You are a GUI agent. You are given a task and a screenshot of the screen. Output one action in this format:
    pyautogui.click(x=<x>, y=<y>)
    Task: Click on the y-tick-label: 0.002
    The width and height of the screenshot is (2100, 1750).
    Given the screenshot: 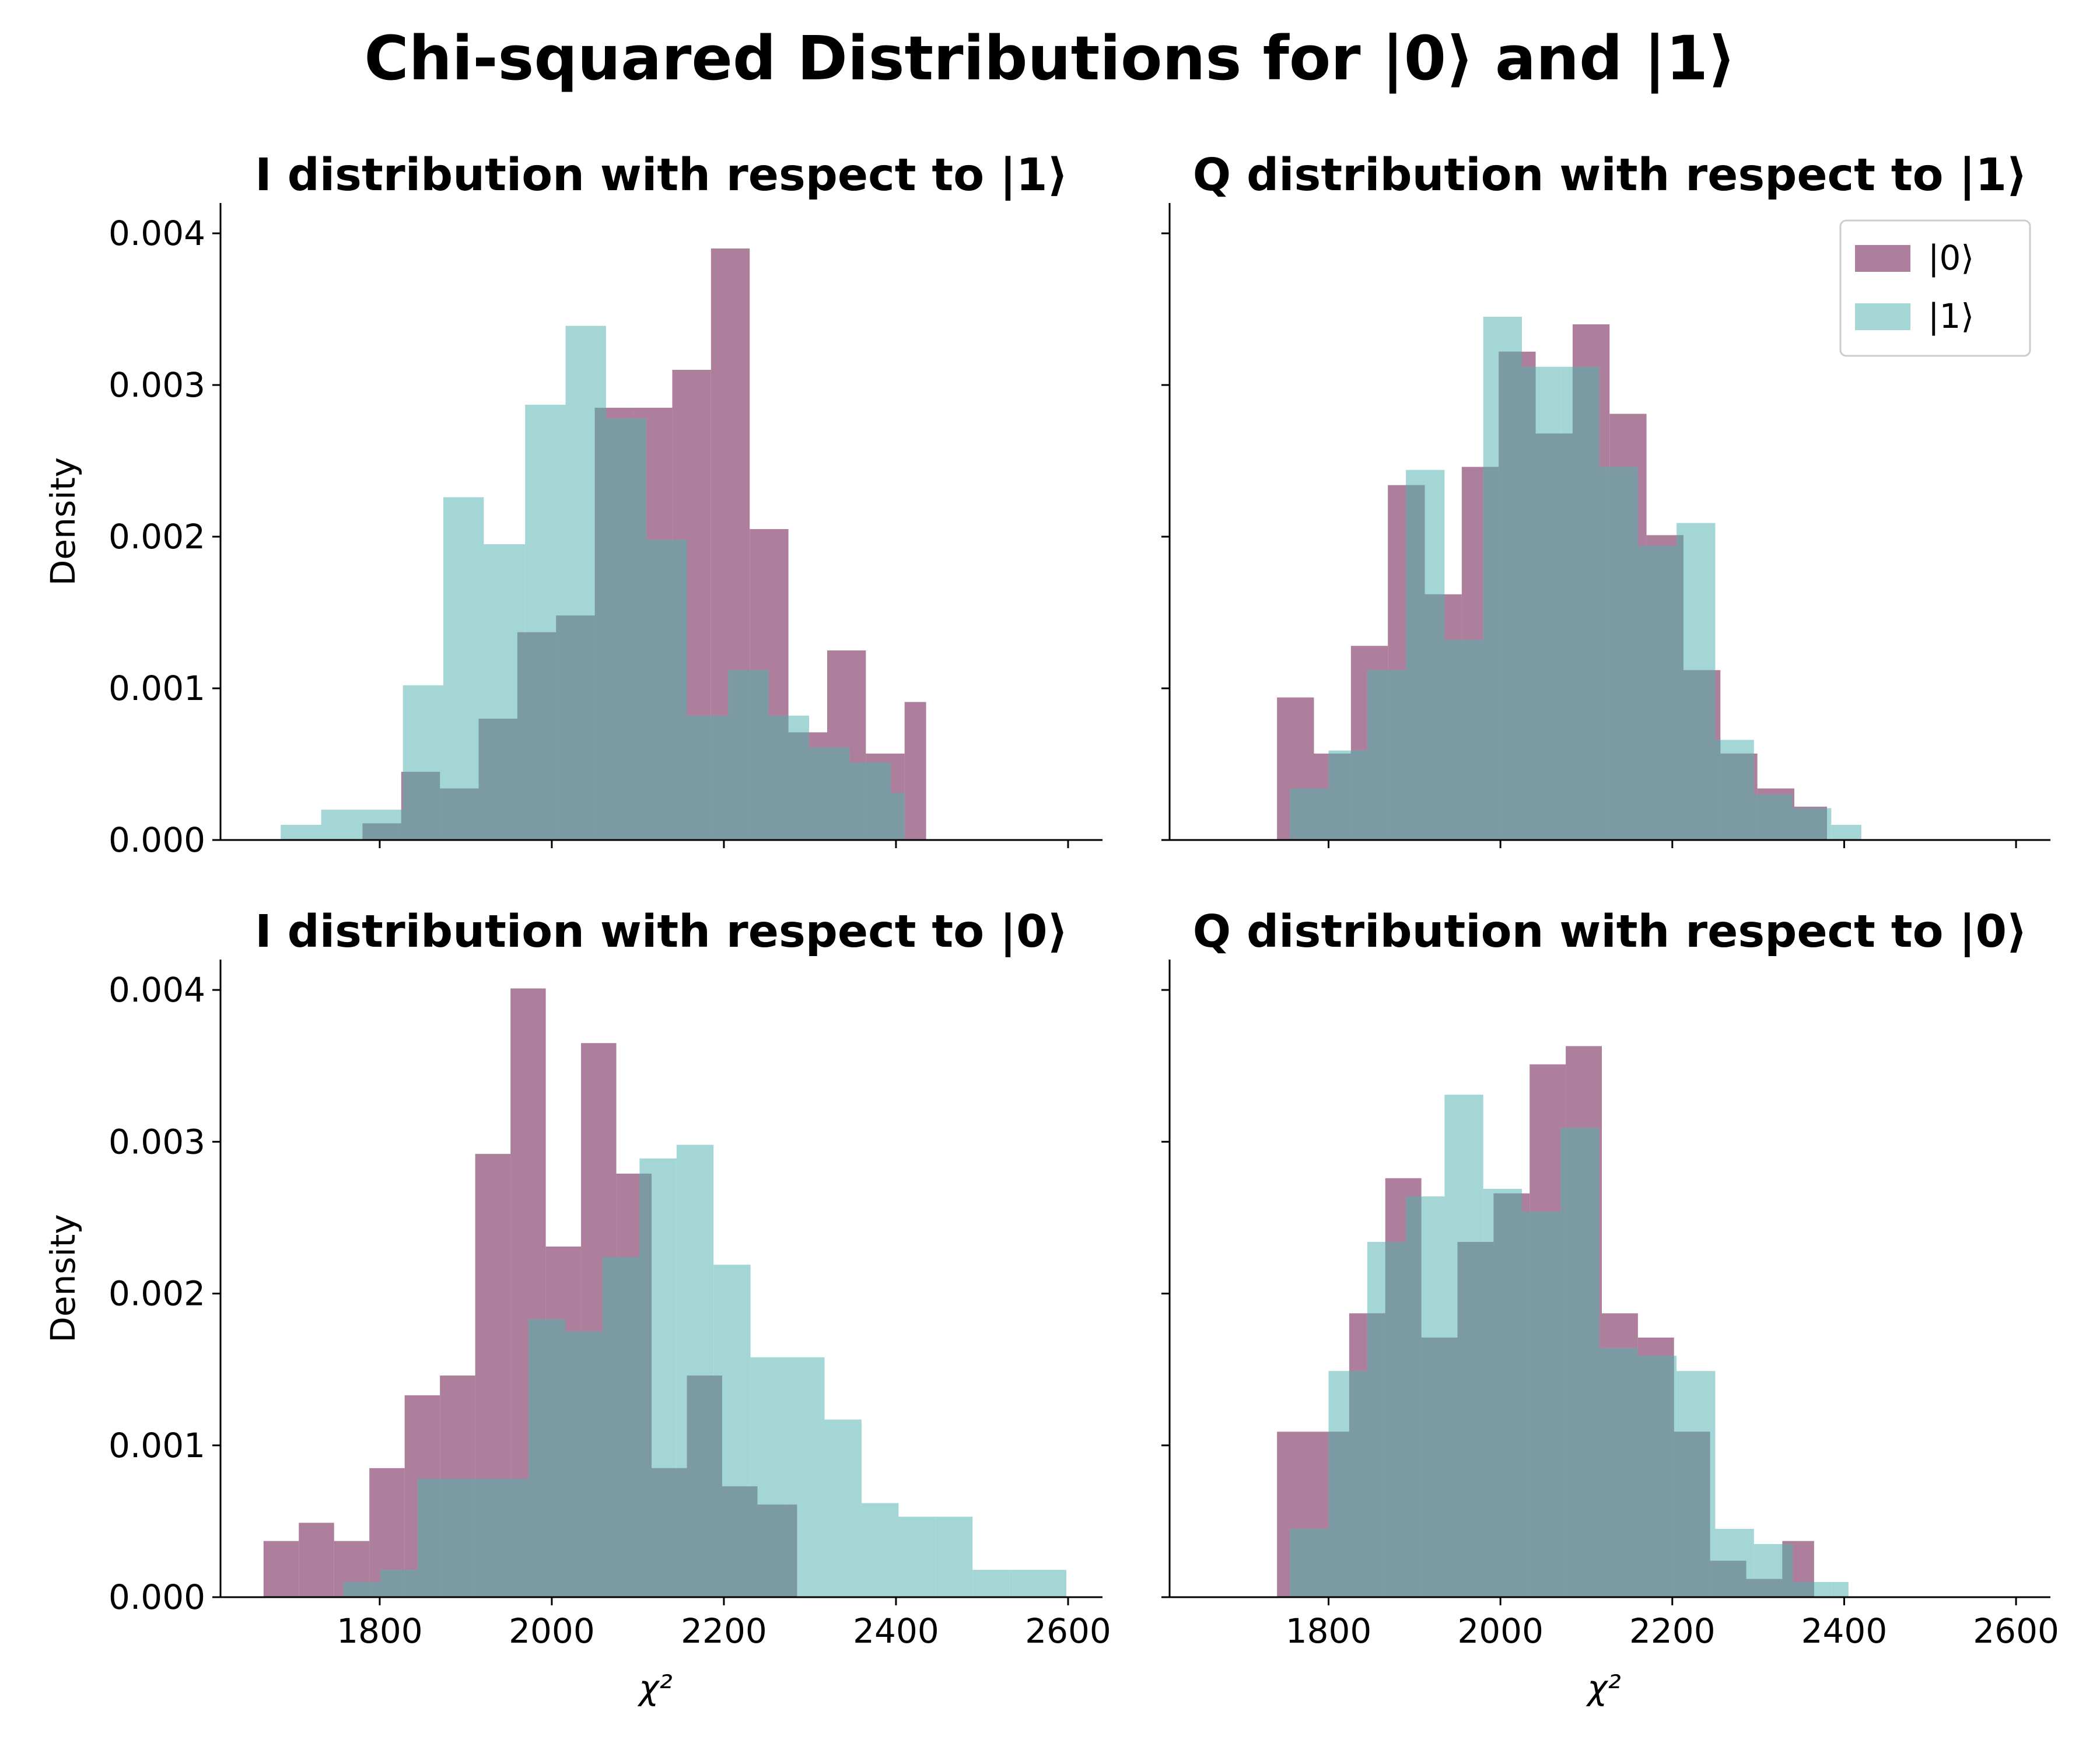 What is the action you would take?
    pyautogui.click(x=156, y=1294)
    